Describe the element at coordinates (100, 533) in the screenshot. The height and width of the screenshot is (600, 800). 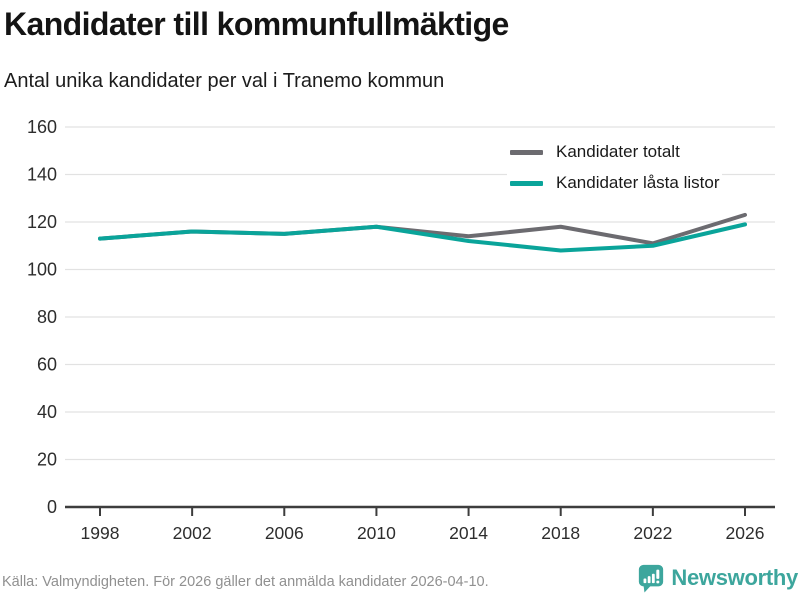
I see `x-axis-label: 1998` at that location.